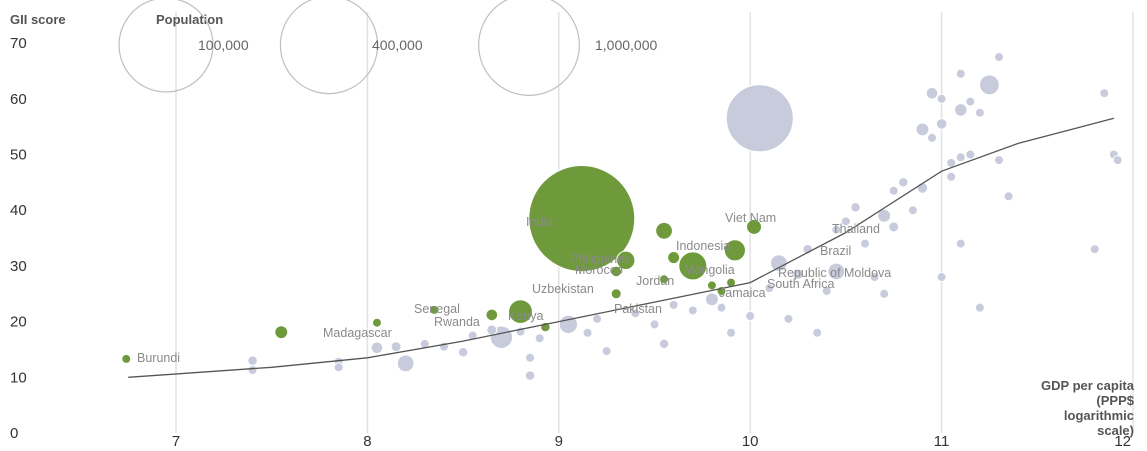 Image resolution: width=1147 pixels, height=451 pixels. Describe the element at coordinates (18, 266) in the screenshot. I see `y-tick-label: 30` at that location.